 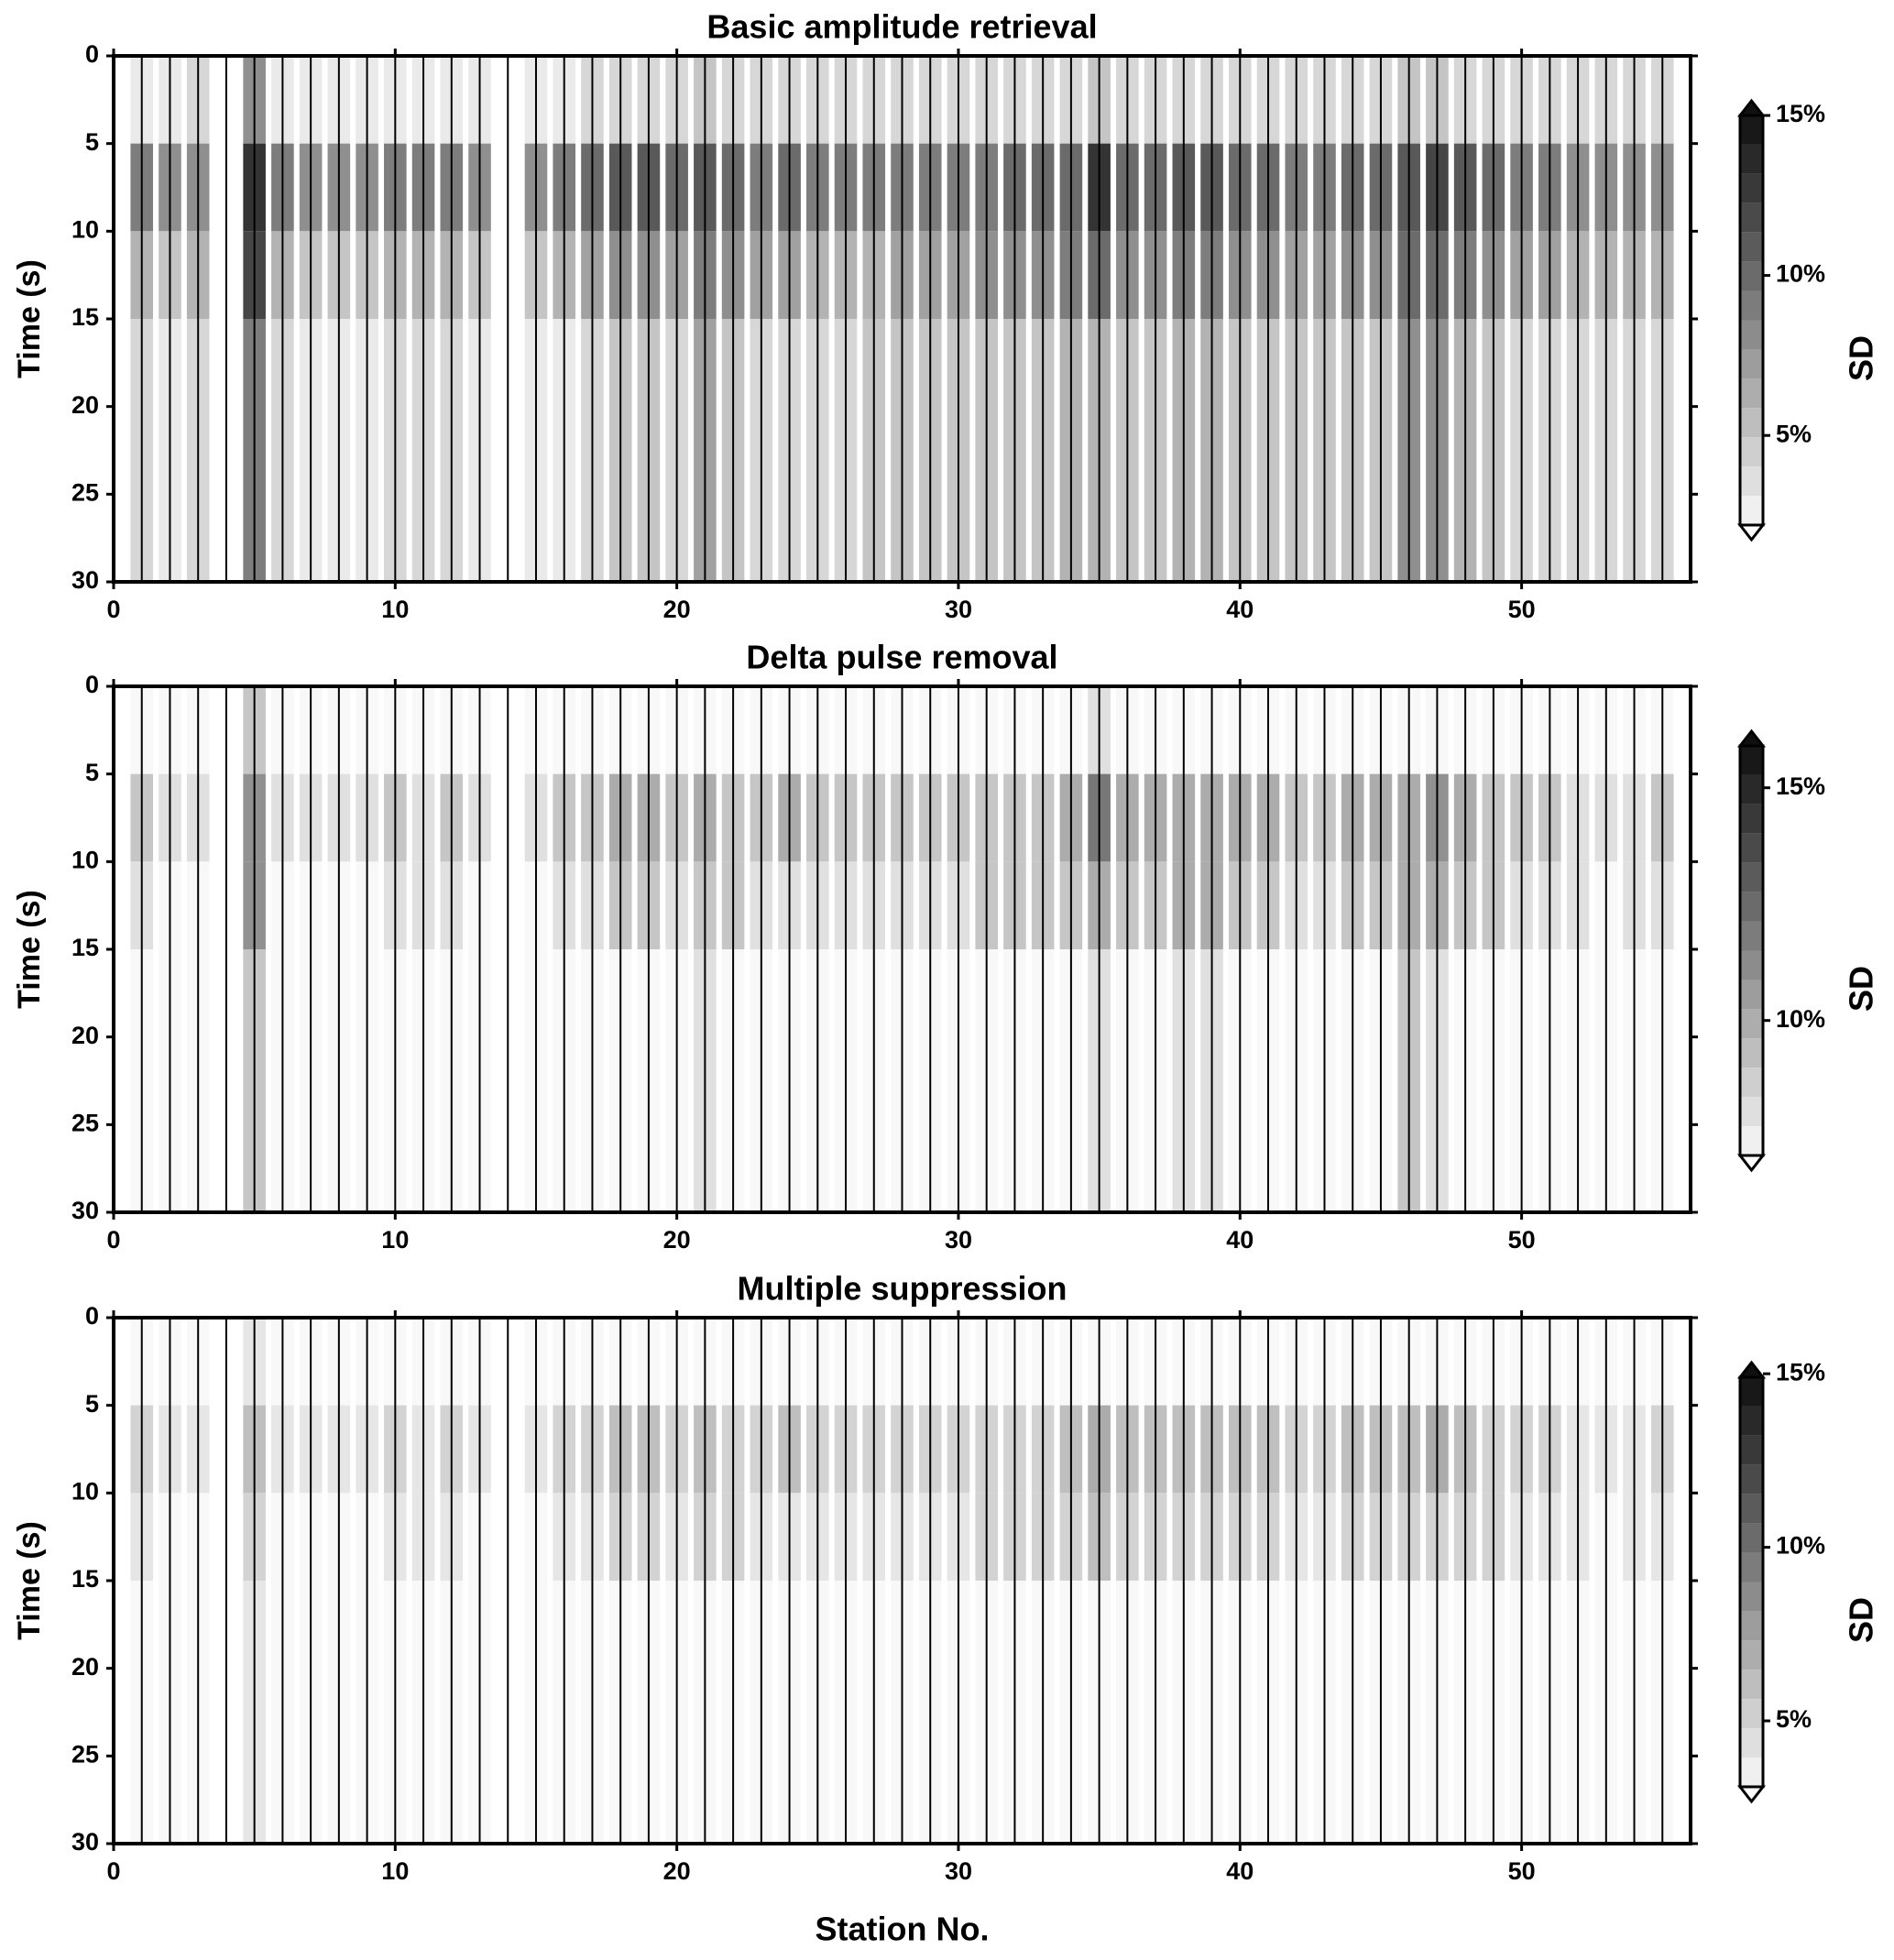 I want to click on chart-title: Multiple suppression, so click(x=902, y=1289).